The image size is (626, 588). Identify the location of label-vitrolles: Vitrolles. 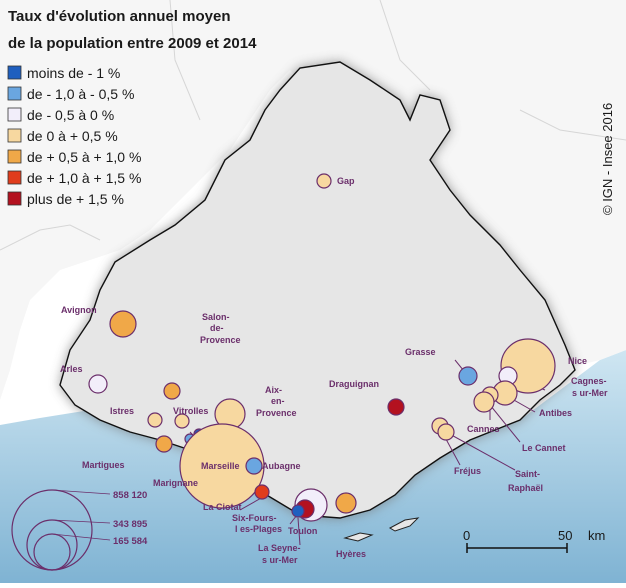
(190, 411).